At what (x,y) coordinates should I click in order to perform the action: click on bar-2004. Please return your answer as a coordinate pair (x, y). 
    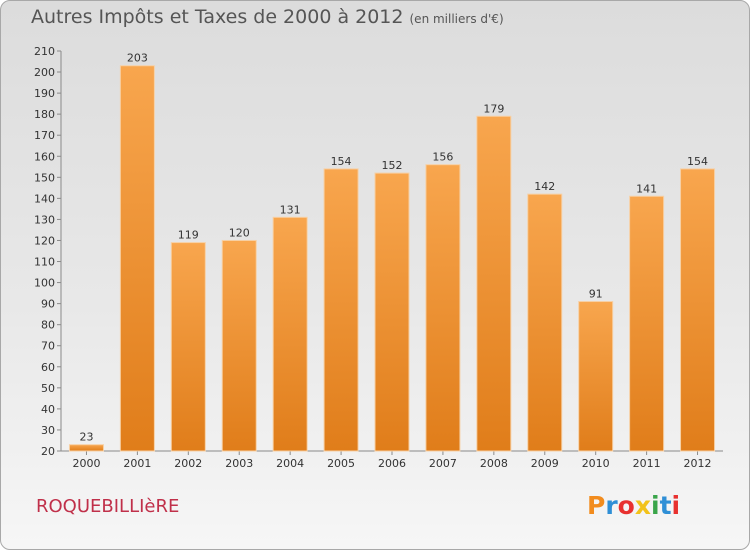
    Looking at the image, I should click on (290, 334).